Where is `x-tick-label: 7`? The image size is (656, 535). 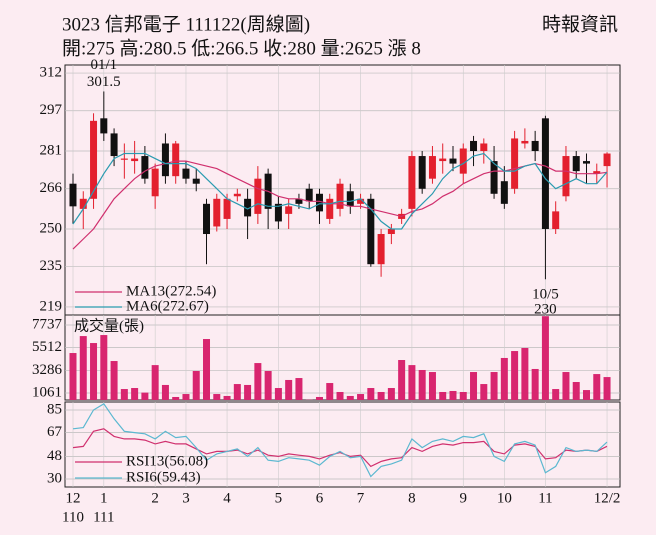
x-tick-label: 7 is located at coordinates (361, 498).